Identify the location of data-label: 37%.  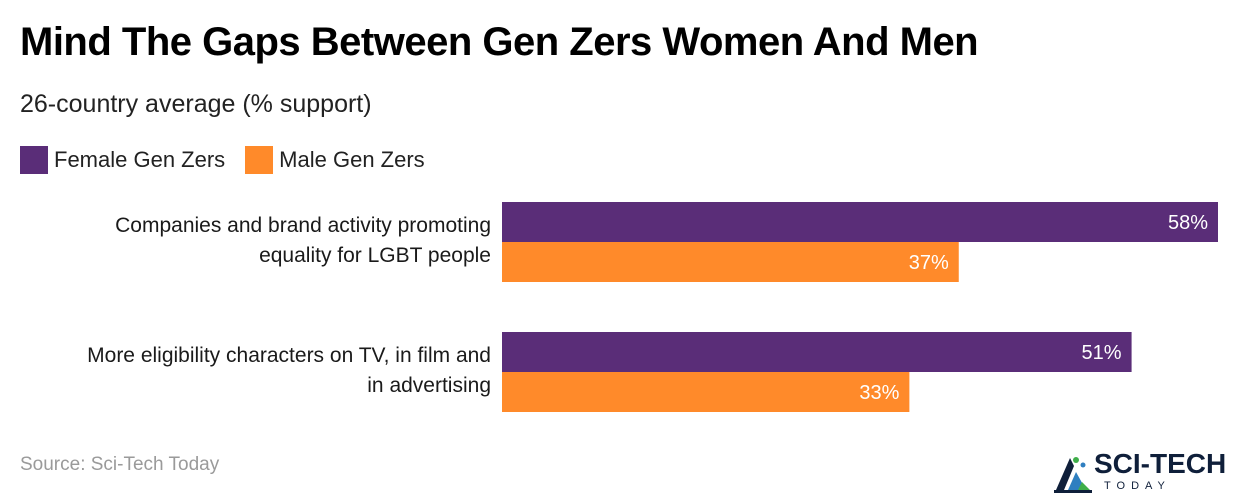
(929, 263).